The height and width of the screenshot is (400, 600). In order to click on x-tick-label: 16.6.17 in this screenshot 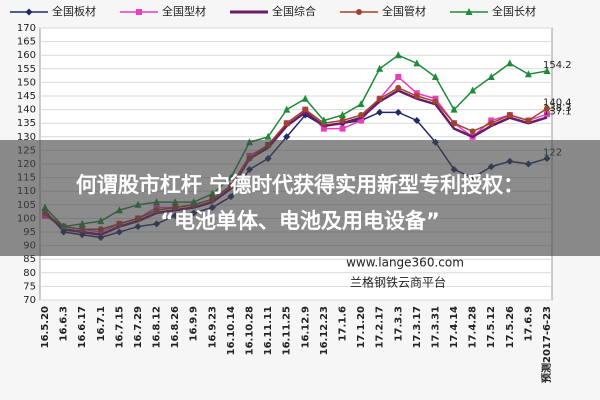, I will do `click(82, 327)`.